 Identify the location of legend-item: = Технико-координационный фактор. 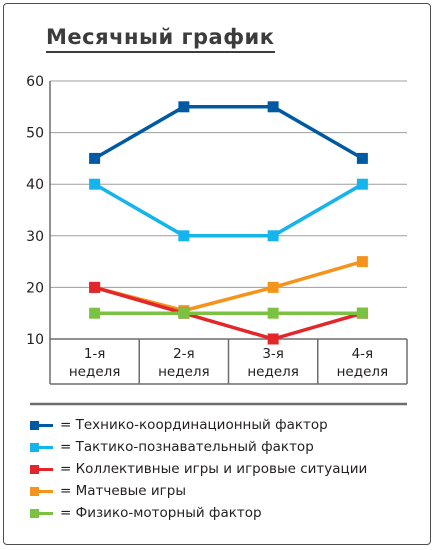
(230, 427).